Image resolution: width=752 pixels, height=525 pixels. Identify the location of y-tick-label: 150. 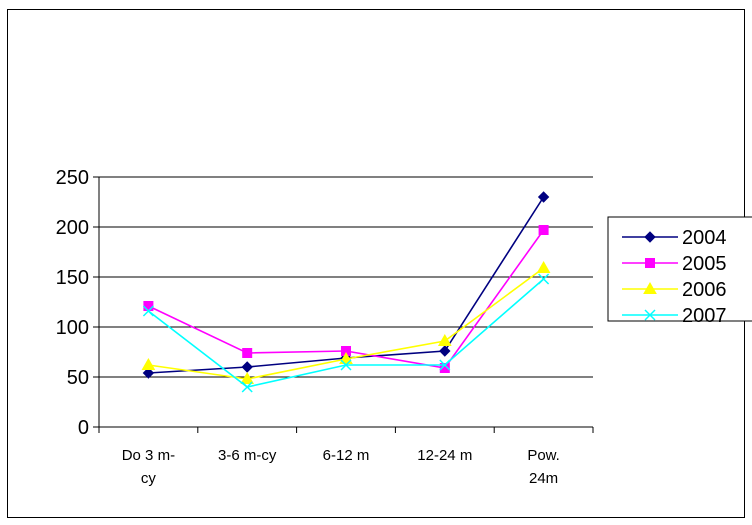
(72, 278).